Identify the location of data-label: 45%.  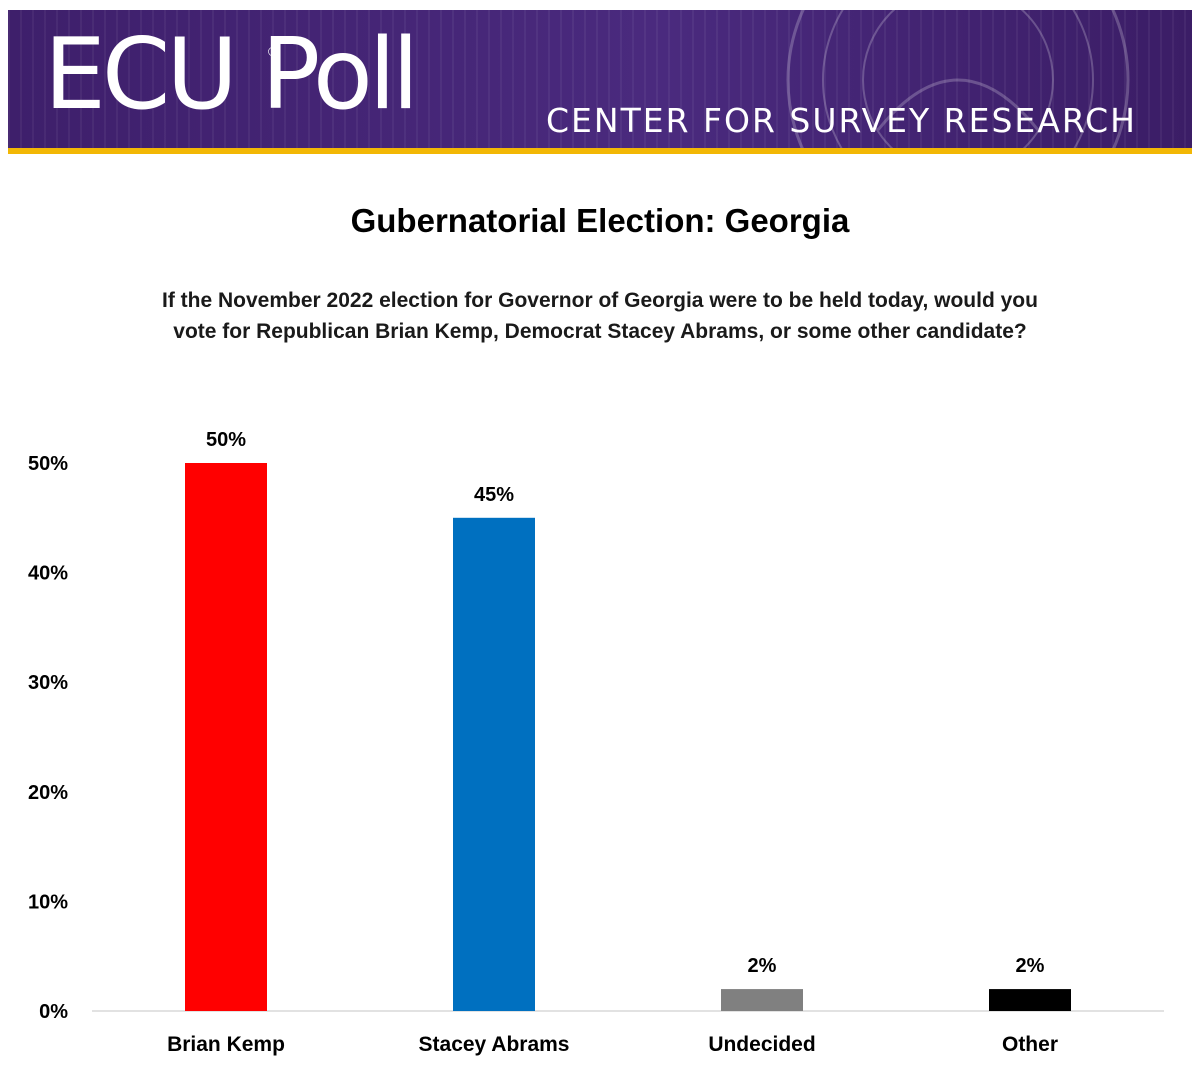
(494, 495).